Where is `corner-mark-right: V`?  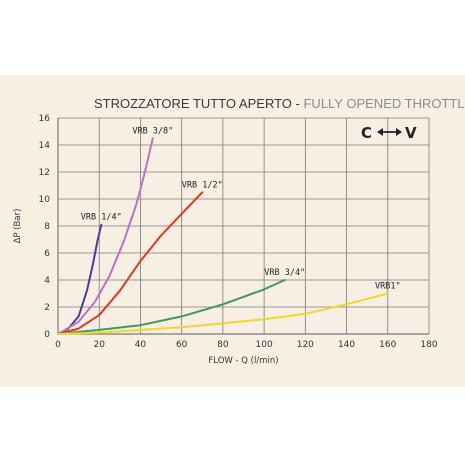
corner-mark-right: V is located at coordinates (411, 133).